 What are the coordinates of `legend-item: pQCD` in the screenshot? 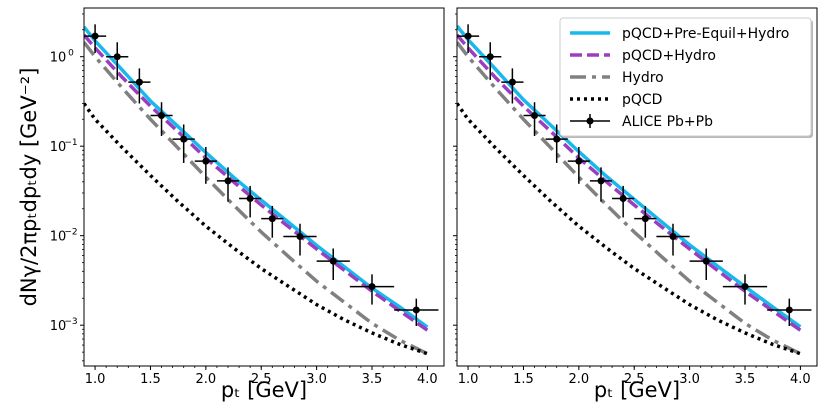 It's located at (616, 100).